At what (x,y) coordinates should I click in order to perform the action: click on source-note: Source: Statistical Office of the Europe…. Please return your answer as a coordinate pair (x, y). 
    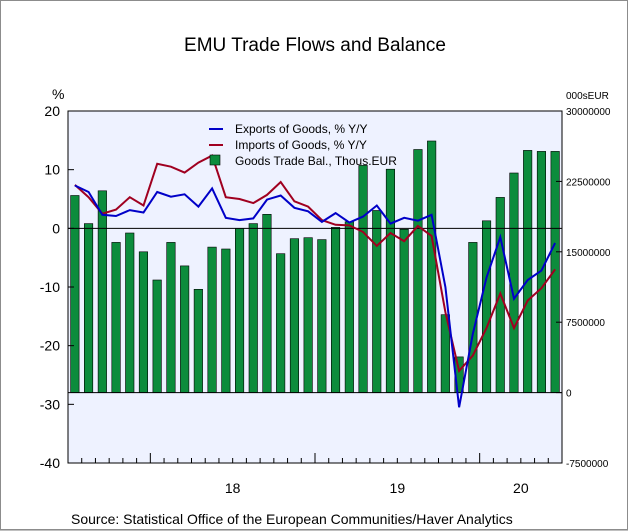
    Looking at the image, I should click on (292, 519).